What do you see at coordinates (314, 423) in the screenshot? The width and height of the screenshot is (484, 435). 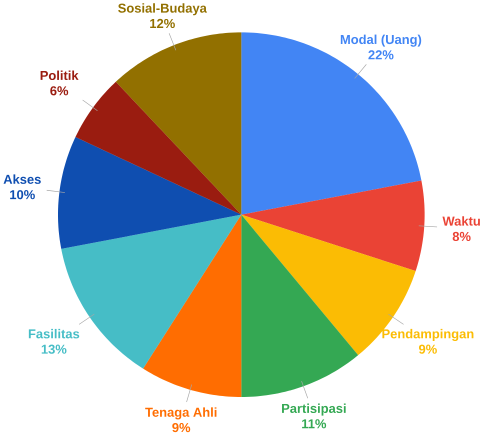 I see `data-label: 11%` at bounding box center [314, 423].